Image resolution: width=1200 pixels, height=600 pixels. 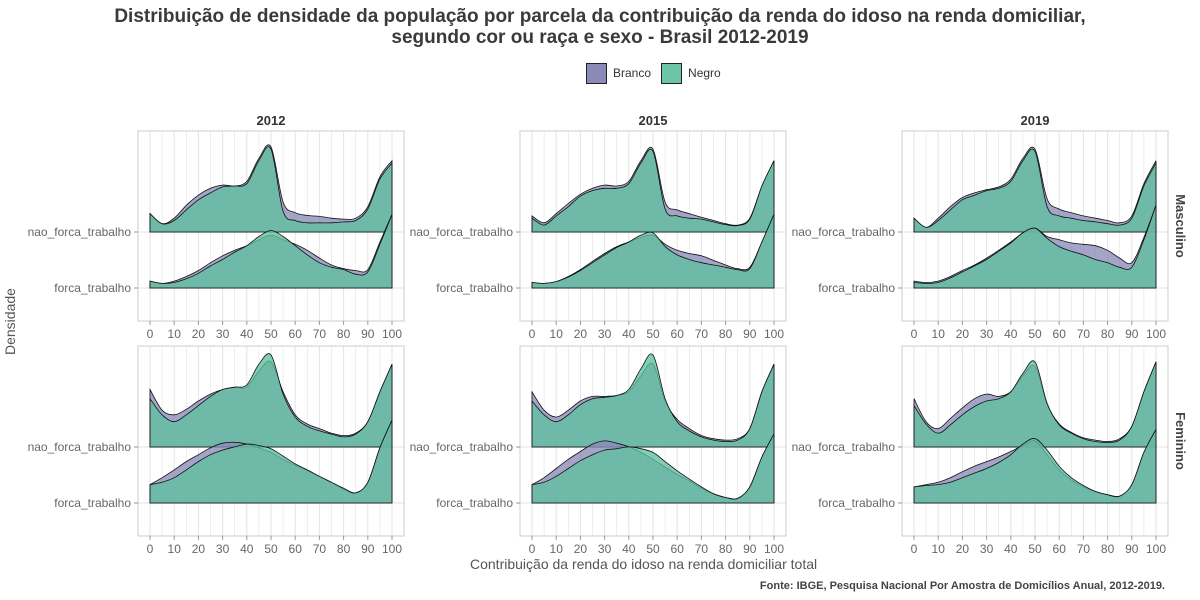 I want to click on legend-label-negro: Negro, so click(x=704, y=73).